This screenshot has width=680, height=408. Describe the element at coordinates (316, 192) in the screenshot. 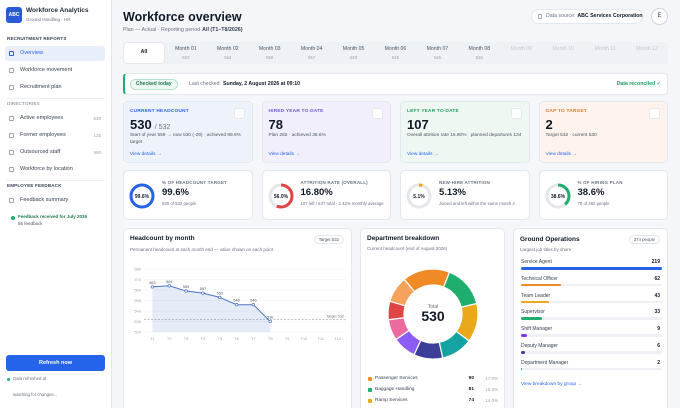

I see `gauge-value: 16.80%` at that location.